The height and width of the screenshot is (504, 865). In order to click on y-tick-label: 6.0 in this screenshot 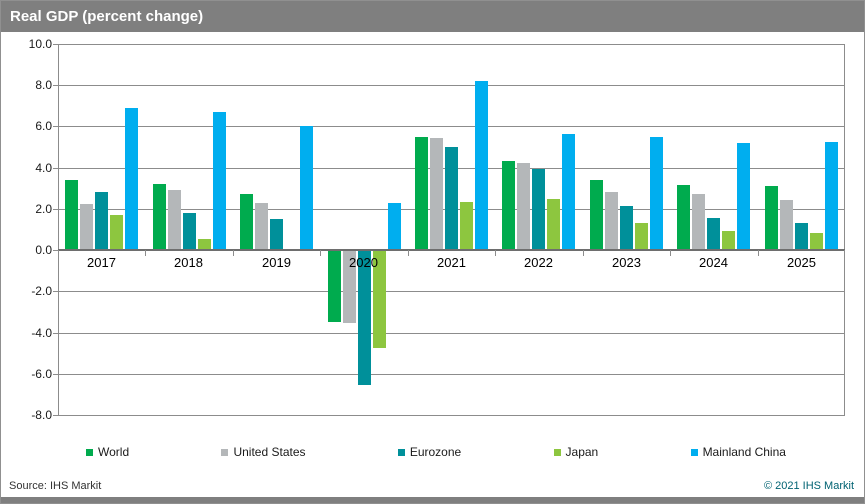, I will do `click(43, 126)`.